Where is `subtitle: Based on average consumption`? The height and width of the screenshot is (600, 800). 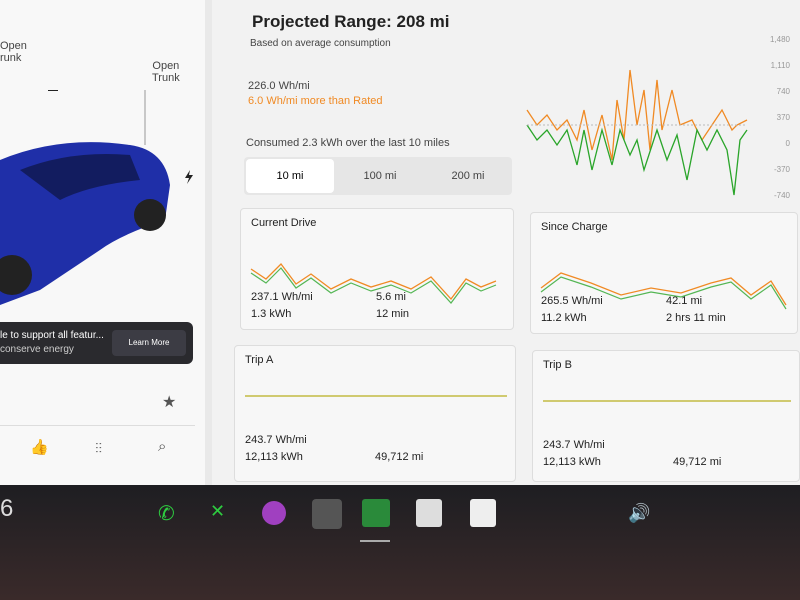 subtitle: Based on average consumption is located at coordinates (320, 43).